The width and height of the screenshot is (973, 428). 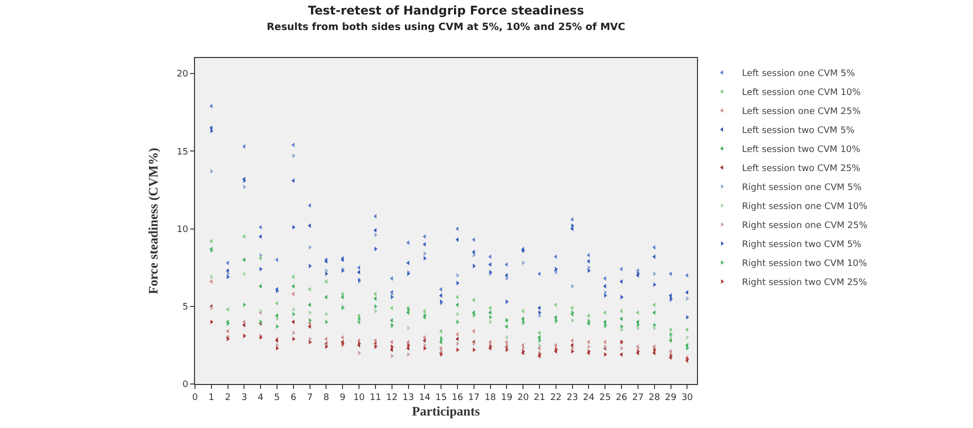 I want to click on x-tick-label: 8, so click(x=326, y=397).